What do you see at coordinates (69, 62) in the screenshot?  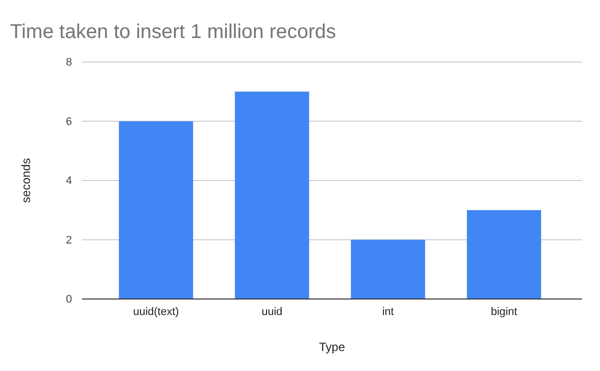 I see `y-tick-label: 8` at bounding box center [69, 62].